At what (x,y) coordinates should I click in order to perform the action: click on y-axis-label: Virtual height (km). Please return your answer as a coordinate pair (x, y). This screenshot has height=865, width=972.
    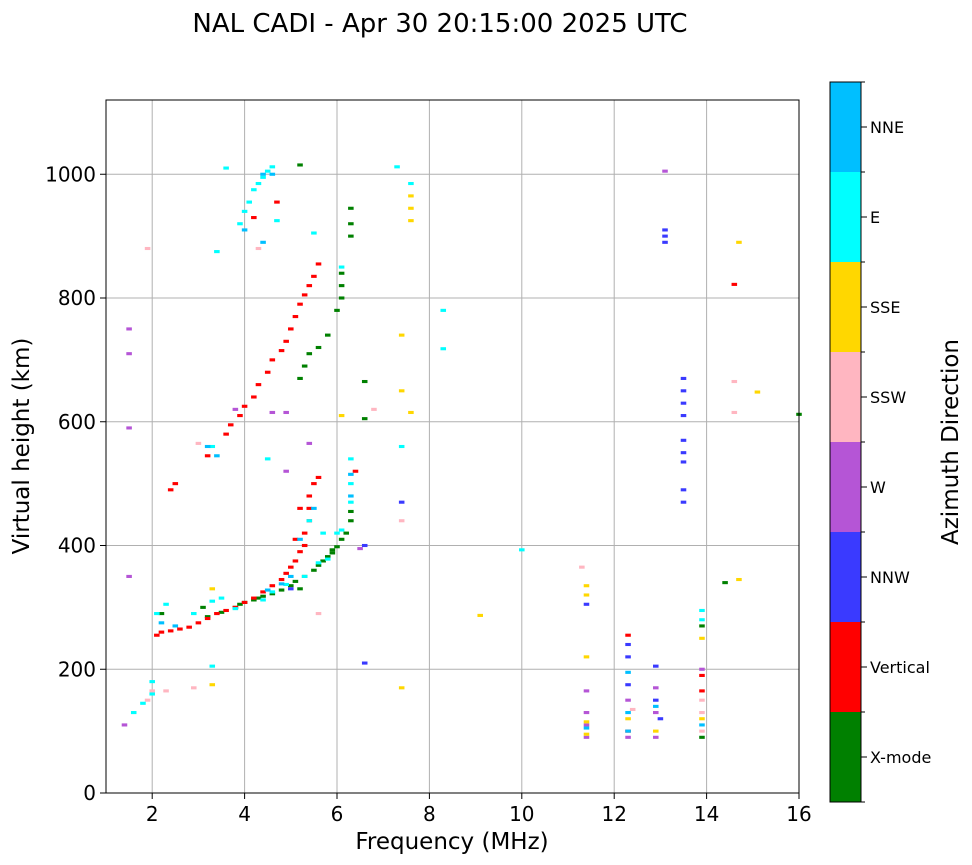
    Looking at the image, I should click on (22, 446).